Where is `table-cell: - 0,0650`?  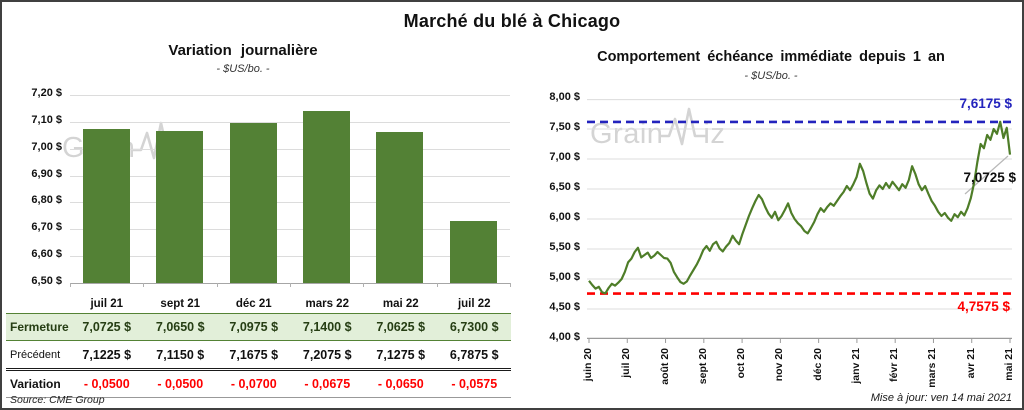
table-cell: - 0,0650 is located at coordinates (400, 384).